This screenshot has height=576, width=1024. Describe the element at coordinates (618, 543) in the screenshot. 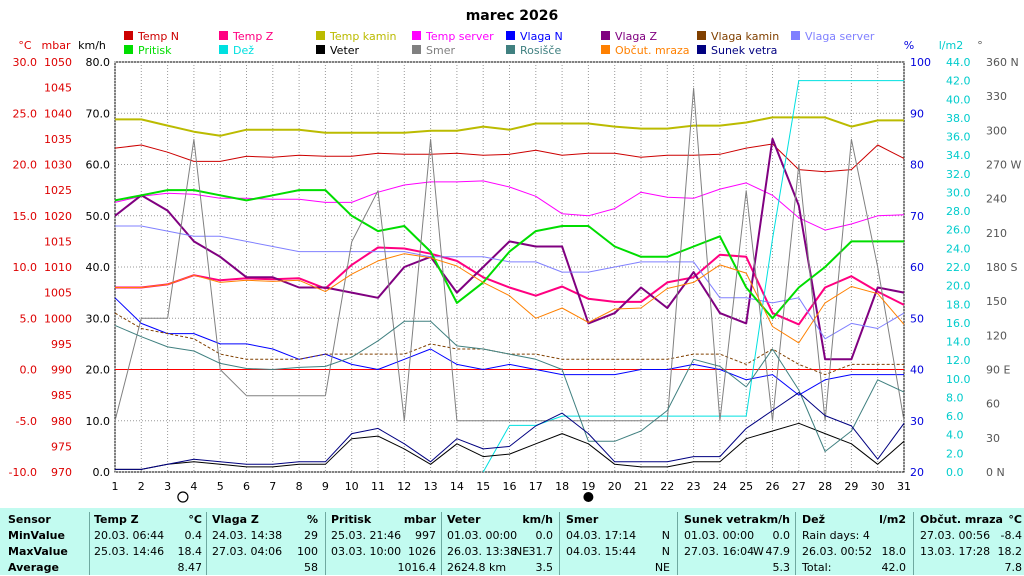

I see `stat-block-smer: Smer 04.03. 17:14 N 04.03. 15:44 N NE` at that location.